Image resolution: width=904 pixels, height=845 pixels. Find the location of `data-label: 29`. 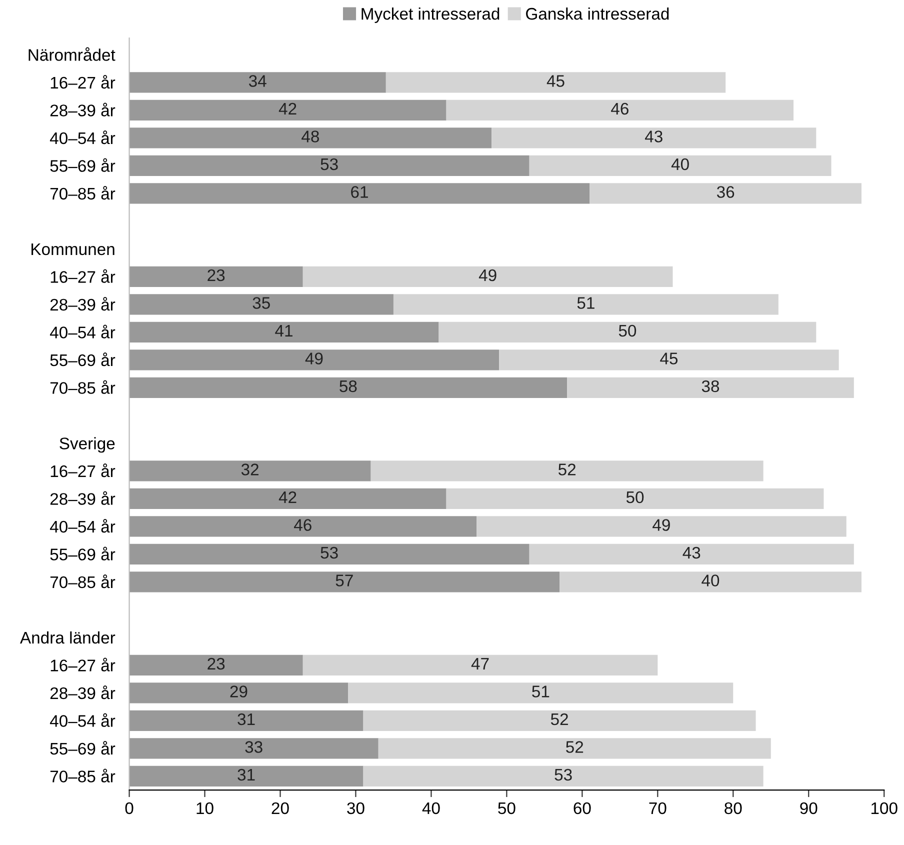

data-label: 29 is located at coordinates (239, 692).